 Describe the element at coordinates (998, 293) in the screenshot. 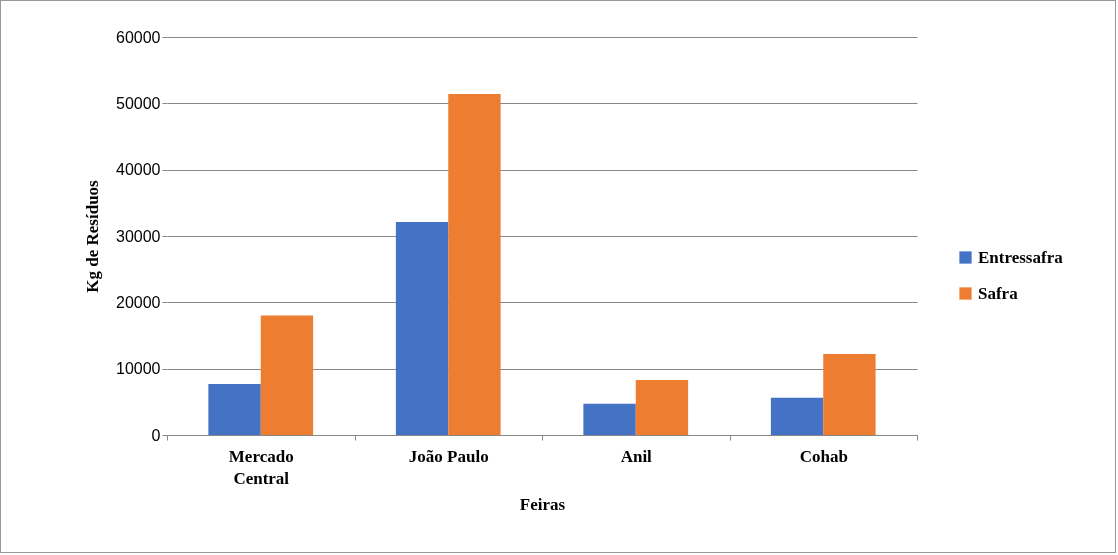

I see `legend-label: Safra` at that location.